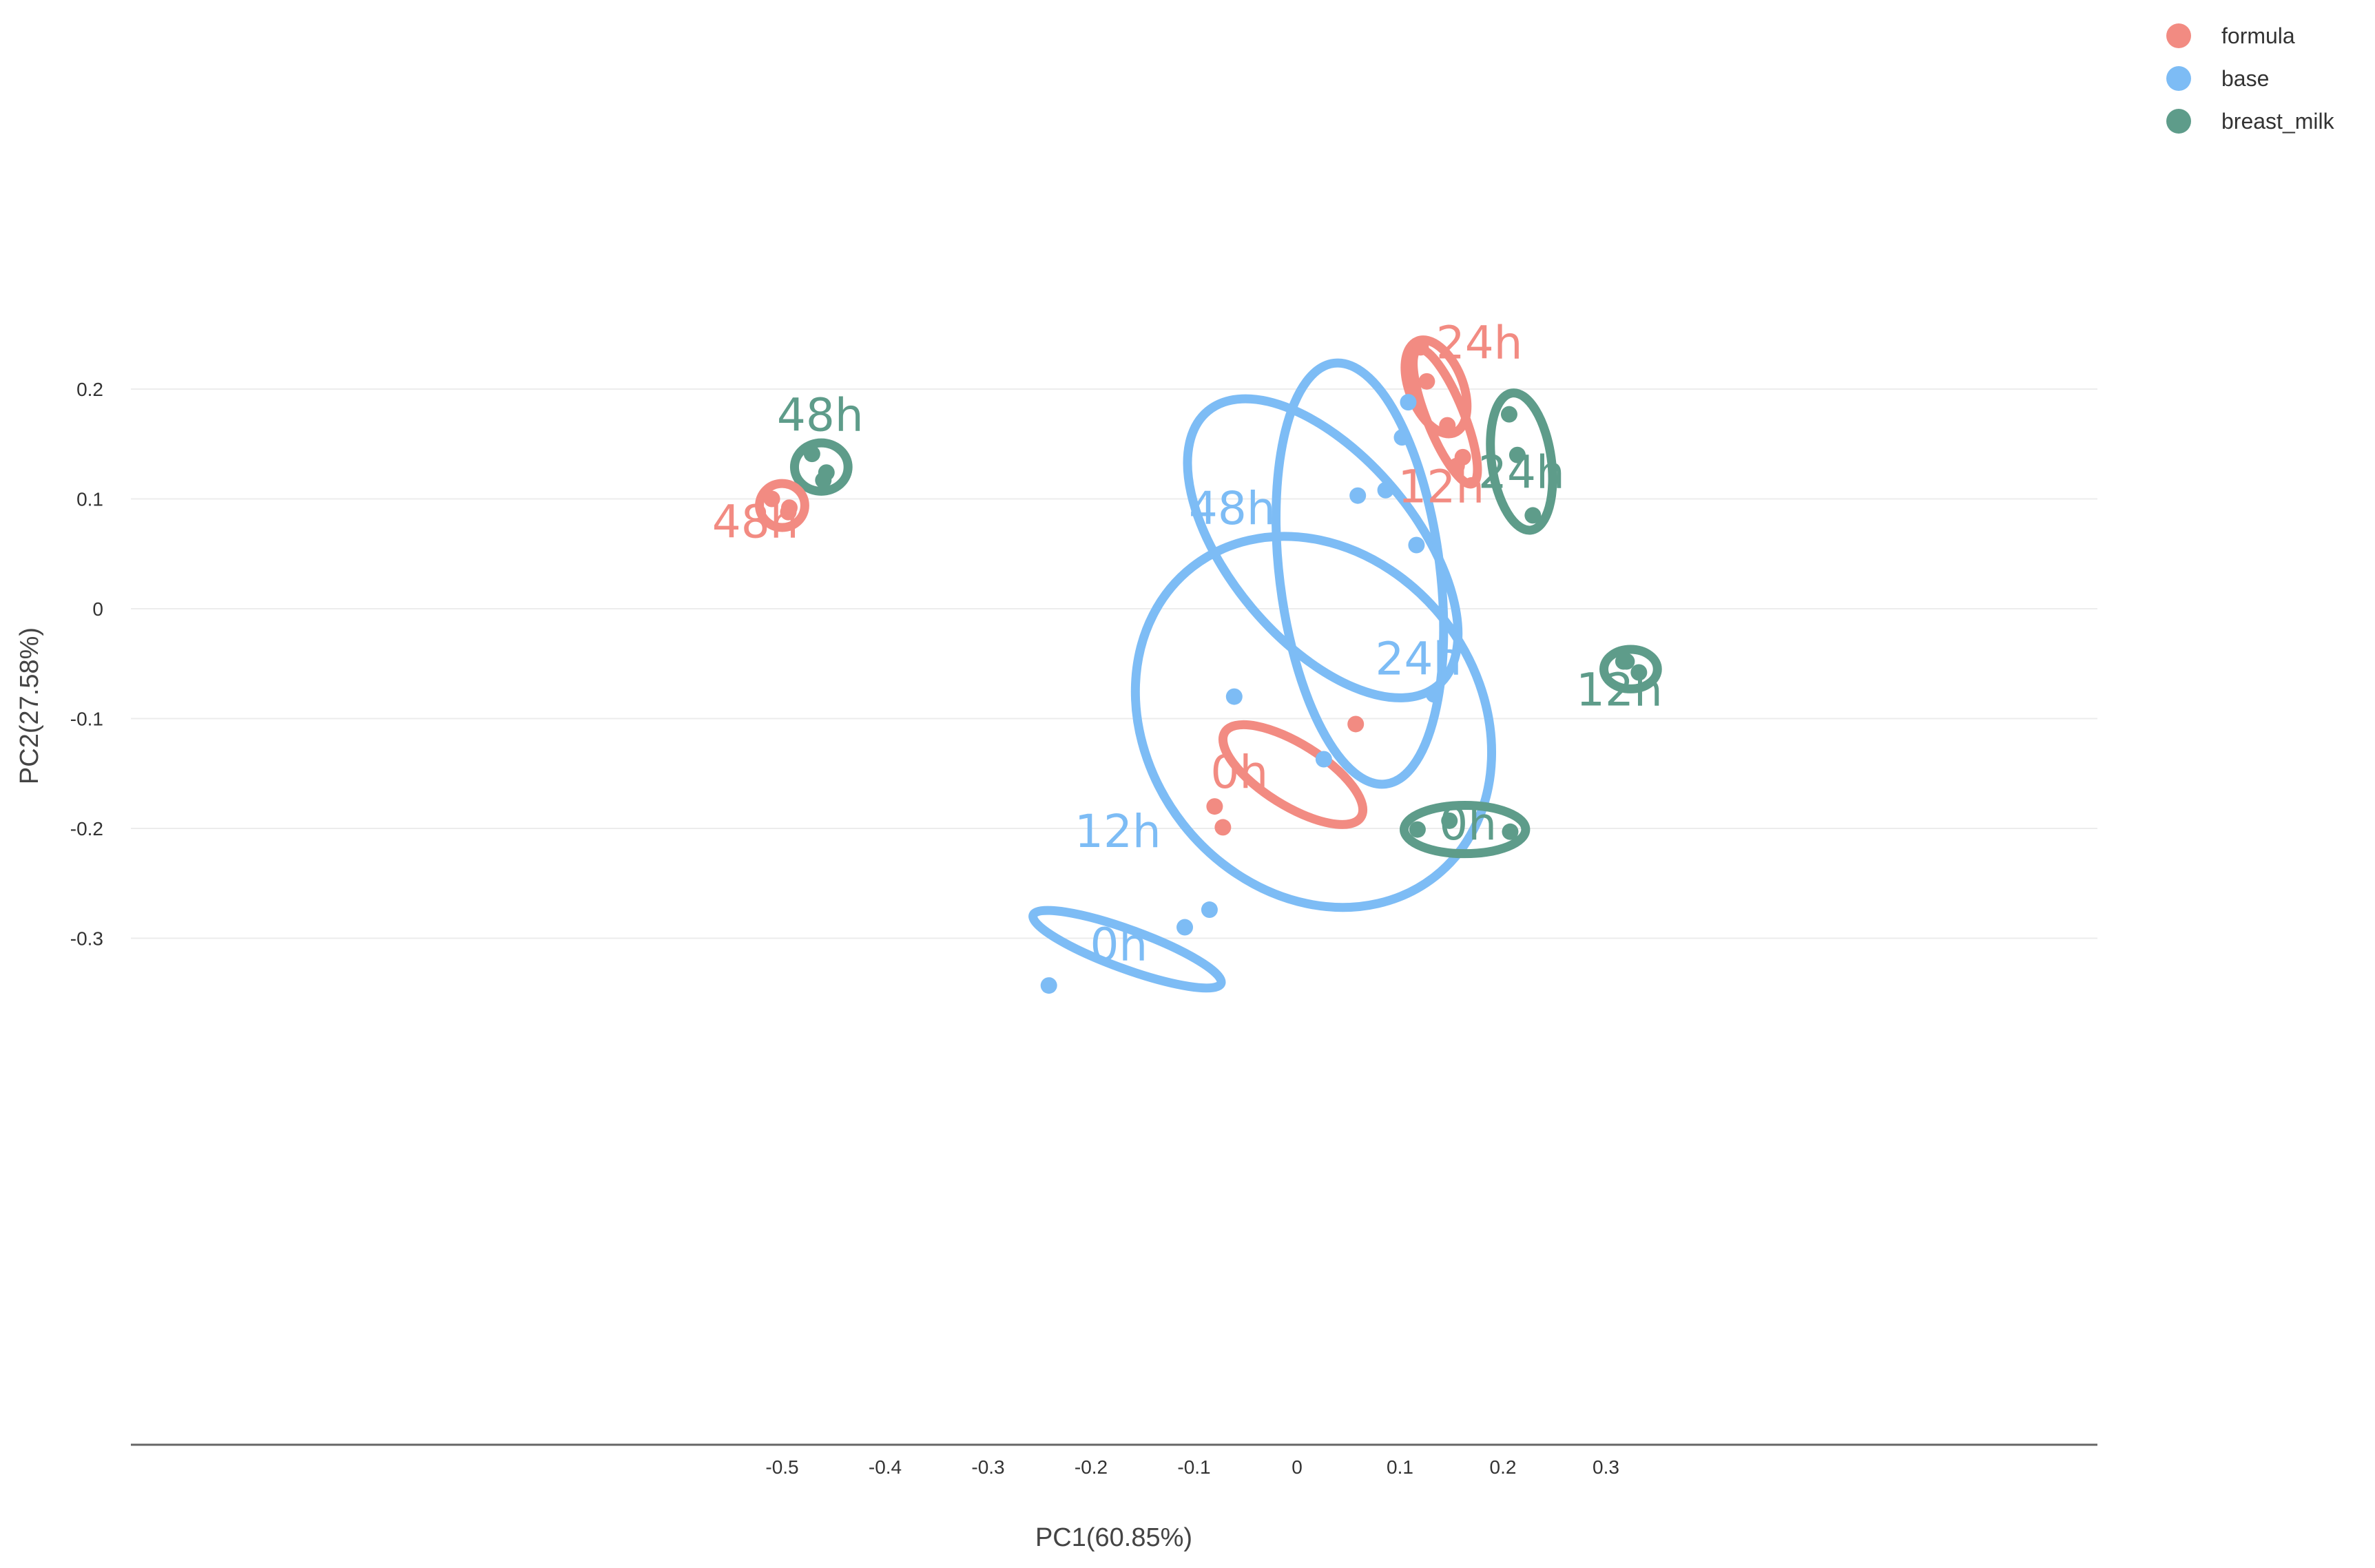  I want to click on y-tick-label: -0.3, so click(86, 939).